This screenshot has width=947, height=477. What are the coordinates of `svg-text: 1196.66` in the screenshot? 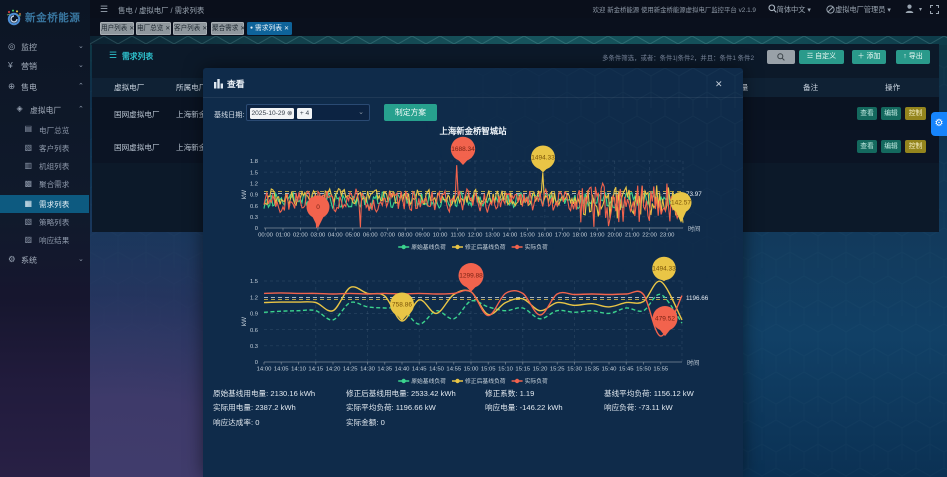 It's located at (697, 298).